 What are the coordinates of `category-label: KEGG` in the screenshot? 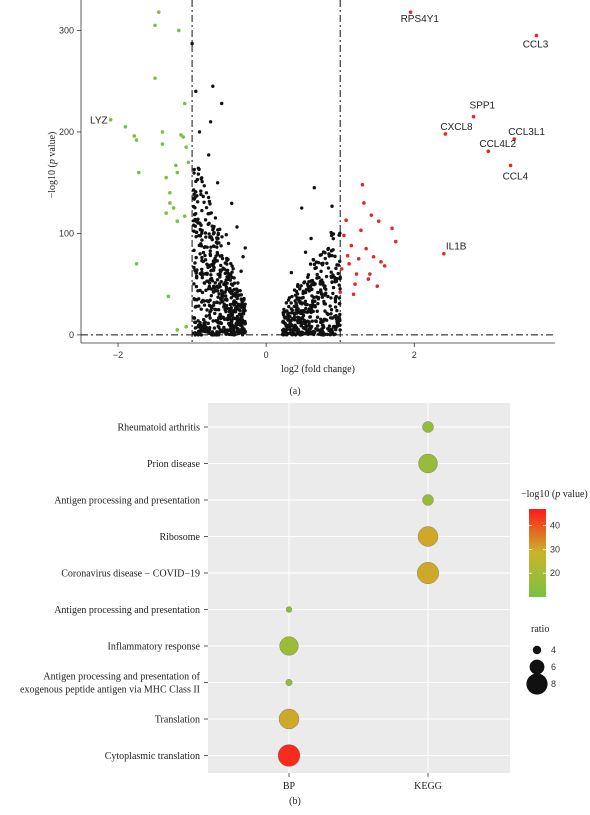 It's located at (428, 786).